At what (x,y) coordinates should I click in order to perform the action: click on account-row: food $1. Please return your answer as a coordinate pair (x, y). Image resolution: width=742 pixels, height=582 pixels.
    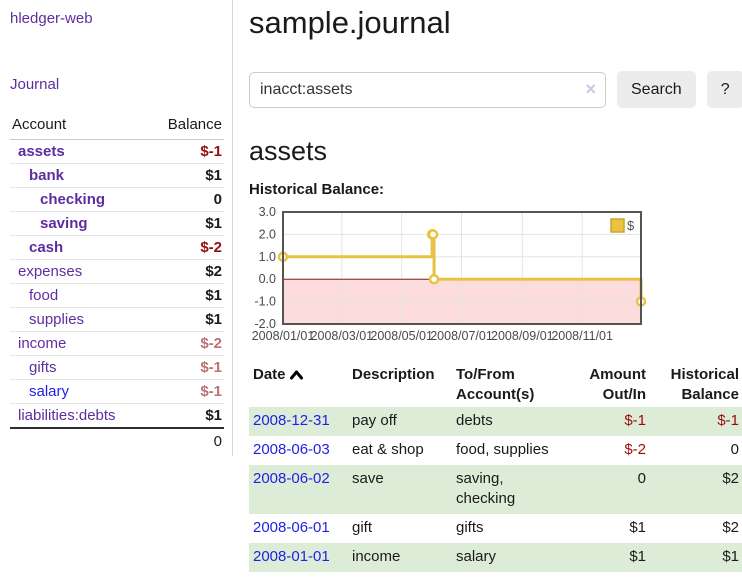
    Looking at the image, I should click on (117, 295).